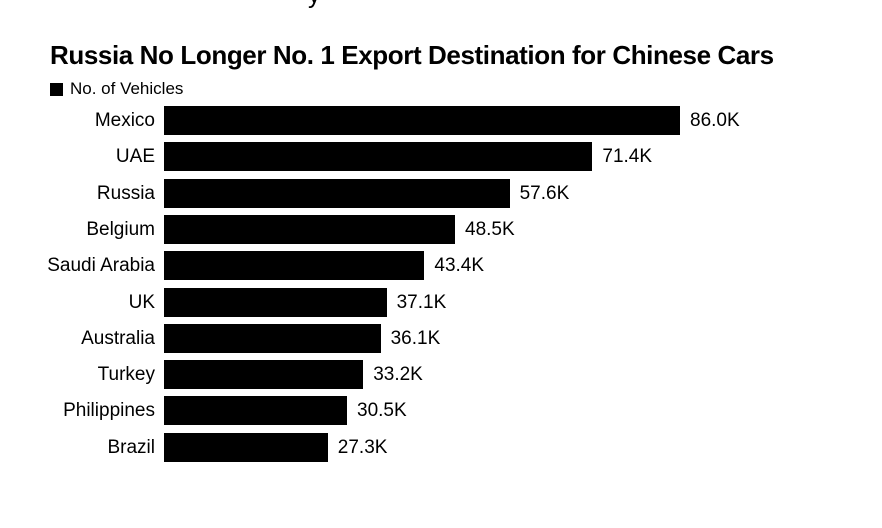  Describe the element at coordinates (441, 447) in the screenshot. I see `bar-row: Brazil 27.3K` at that location.